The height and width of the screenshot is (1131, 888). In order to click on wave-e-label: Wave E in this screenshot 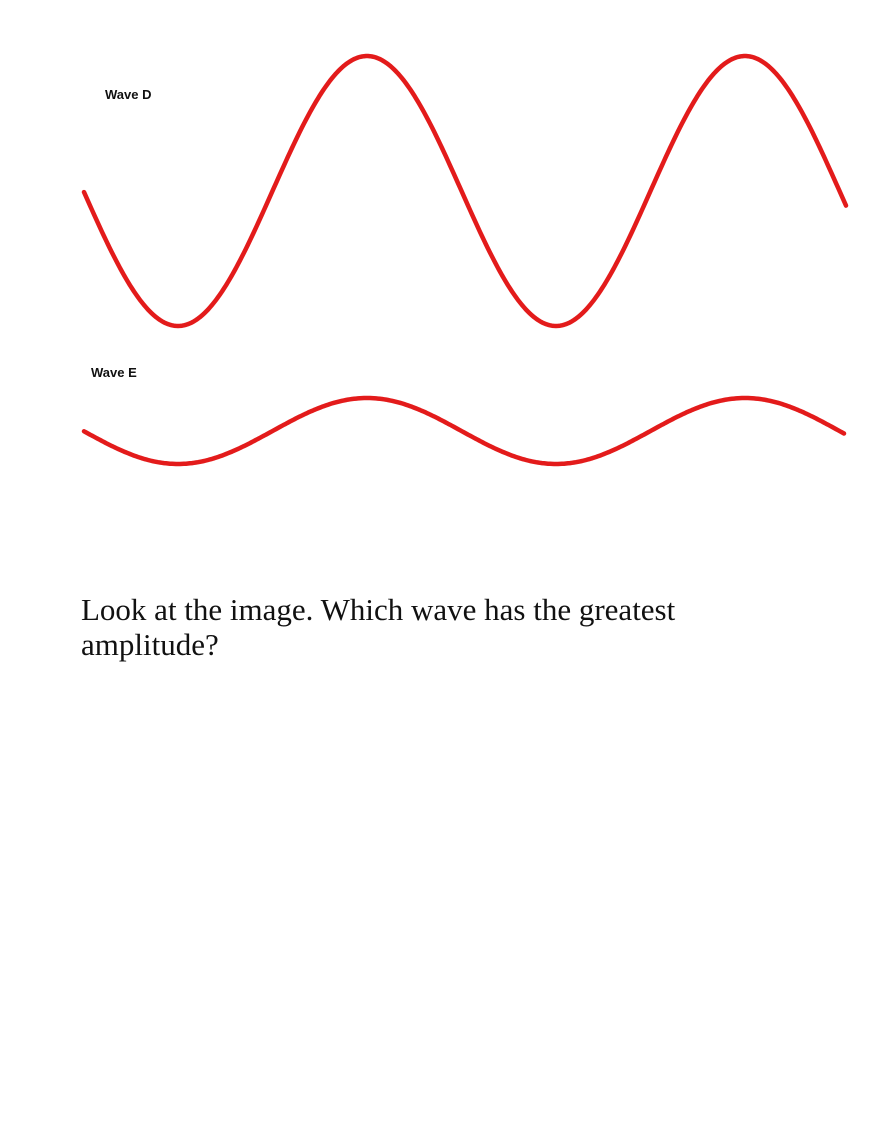, I will do `click(114, 372)`.